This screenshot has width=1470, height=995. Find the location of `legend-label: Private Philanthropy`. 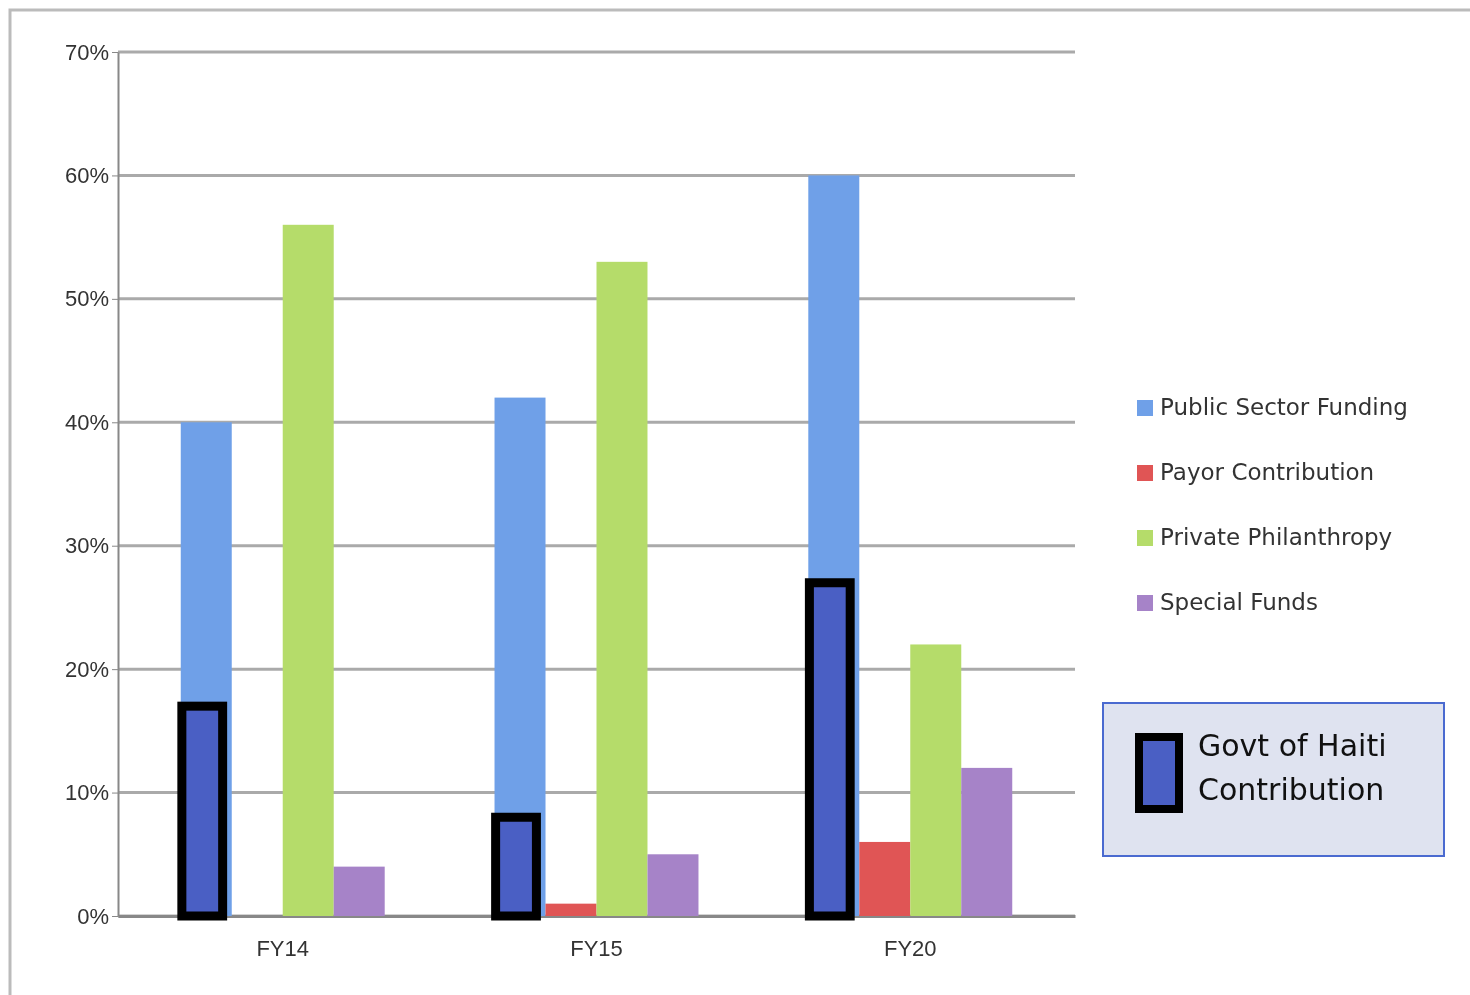

legend-label: Private Philanthropy is located at coordinates (1276, 537).